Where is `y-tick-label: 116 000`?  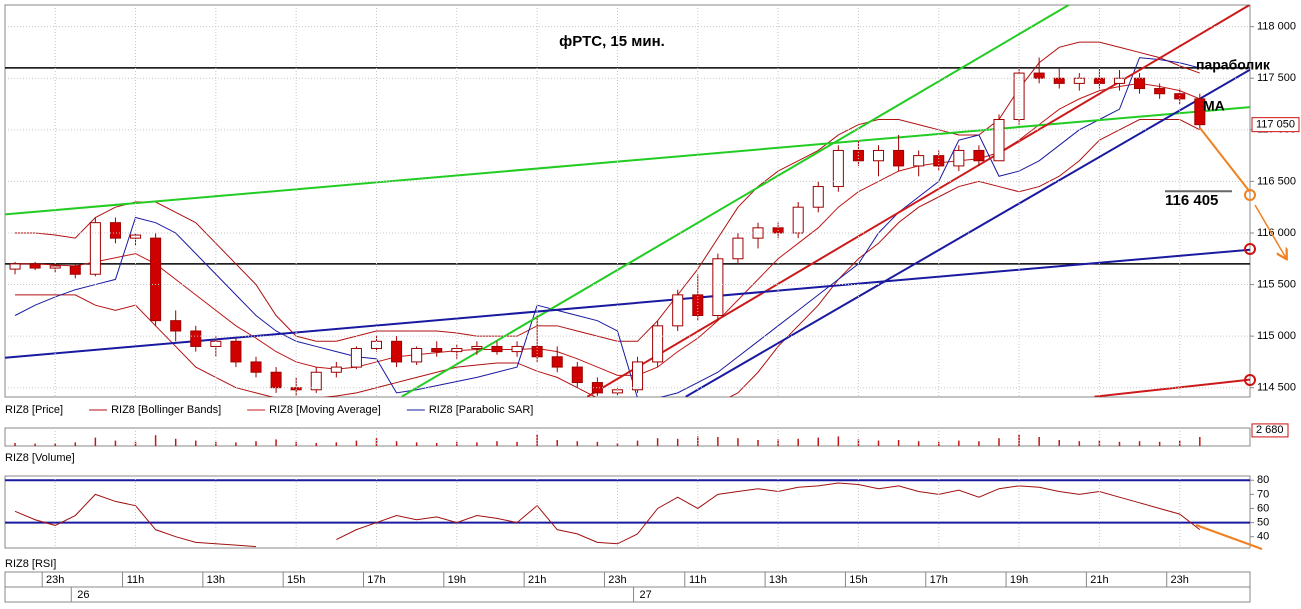
y-tick-label: 116 000 is located at coordinates (1276, 233).